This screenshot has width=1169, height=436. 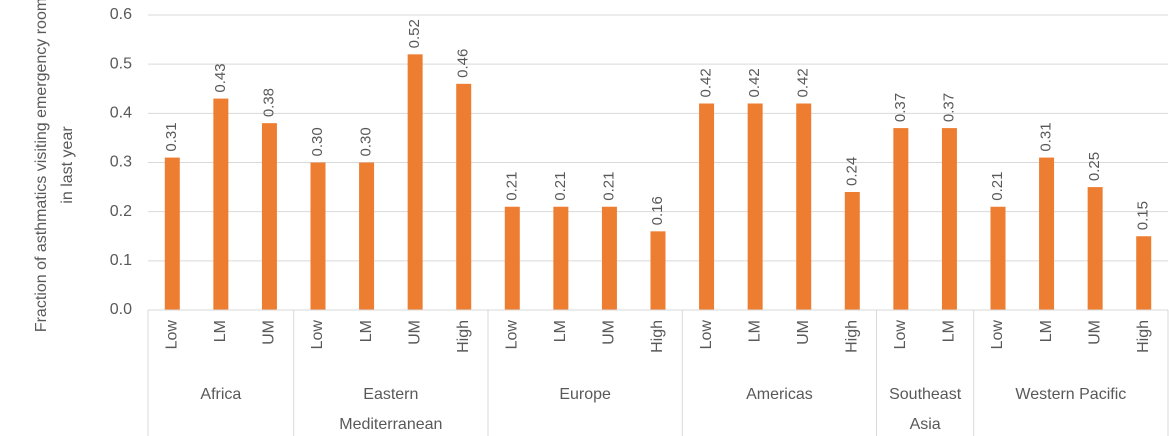 What do you see at coordinates (121, 211) in the screenshot?
I see `y-tick-label: 0.2` at bounding box center [121, 211].